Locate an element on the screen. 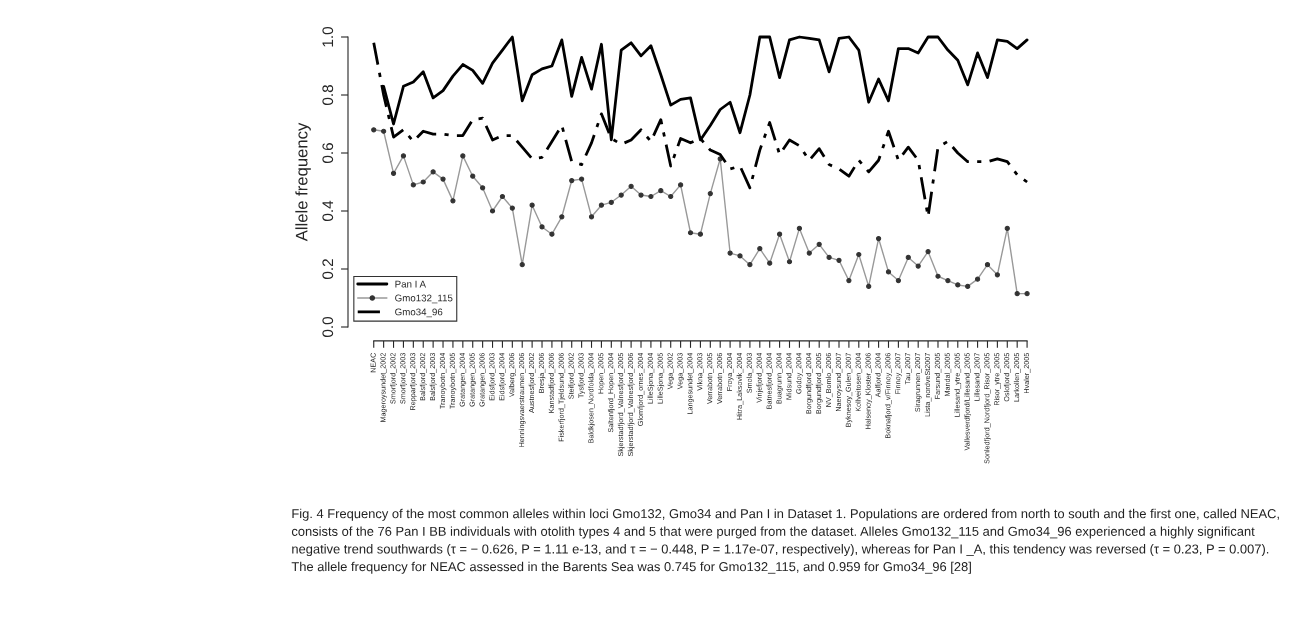 The image size is (1295, 632). y-tick-label: 1.0 is located at coordinates (328, 36).